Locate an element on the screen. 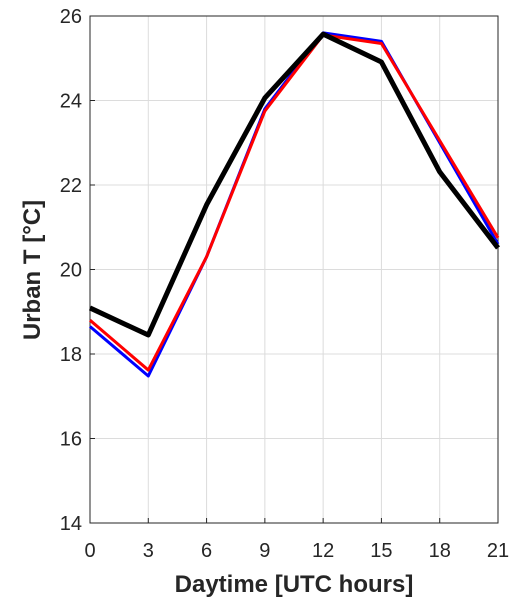  x-tick-label: 21 is located at coordinates (498, 551).